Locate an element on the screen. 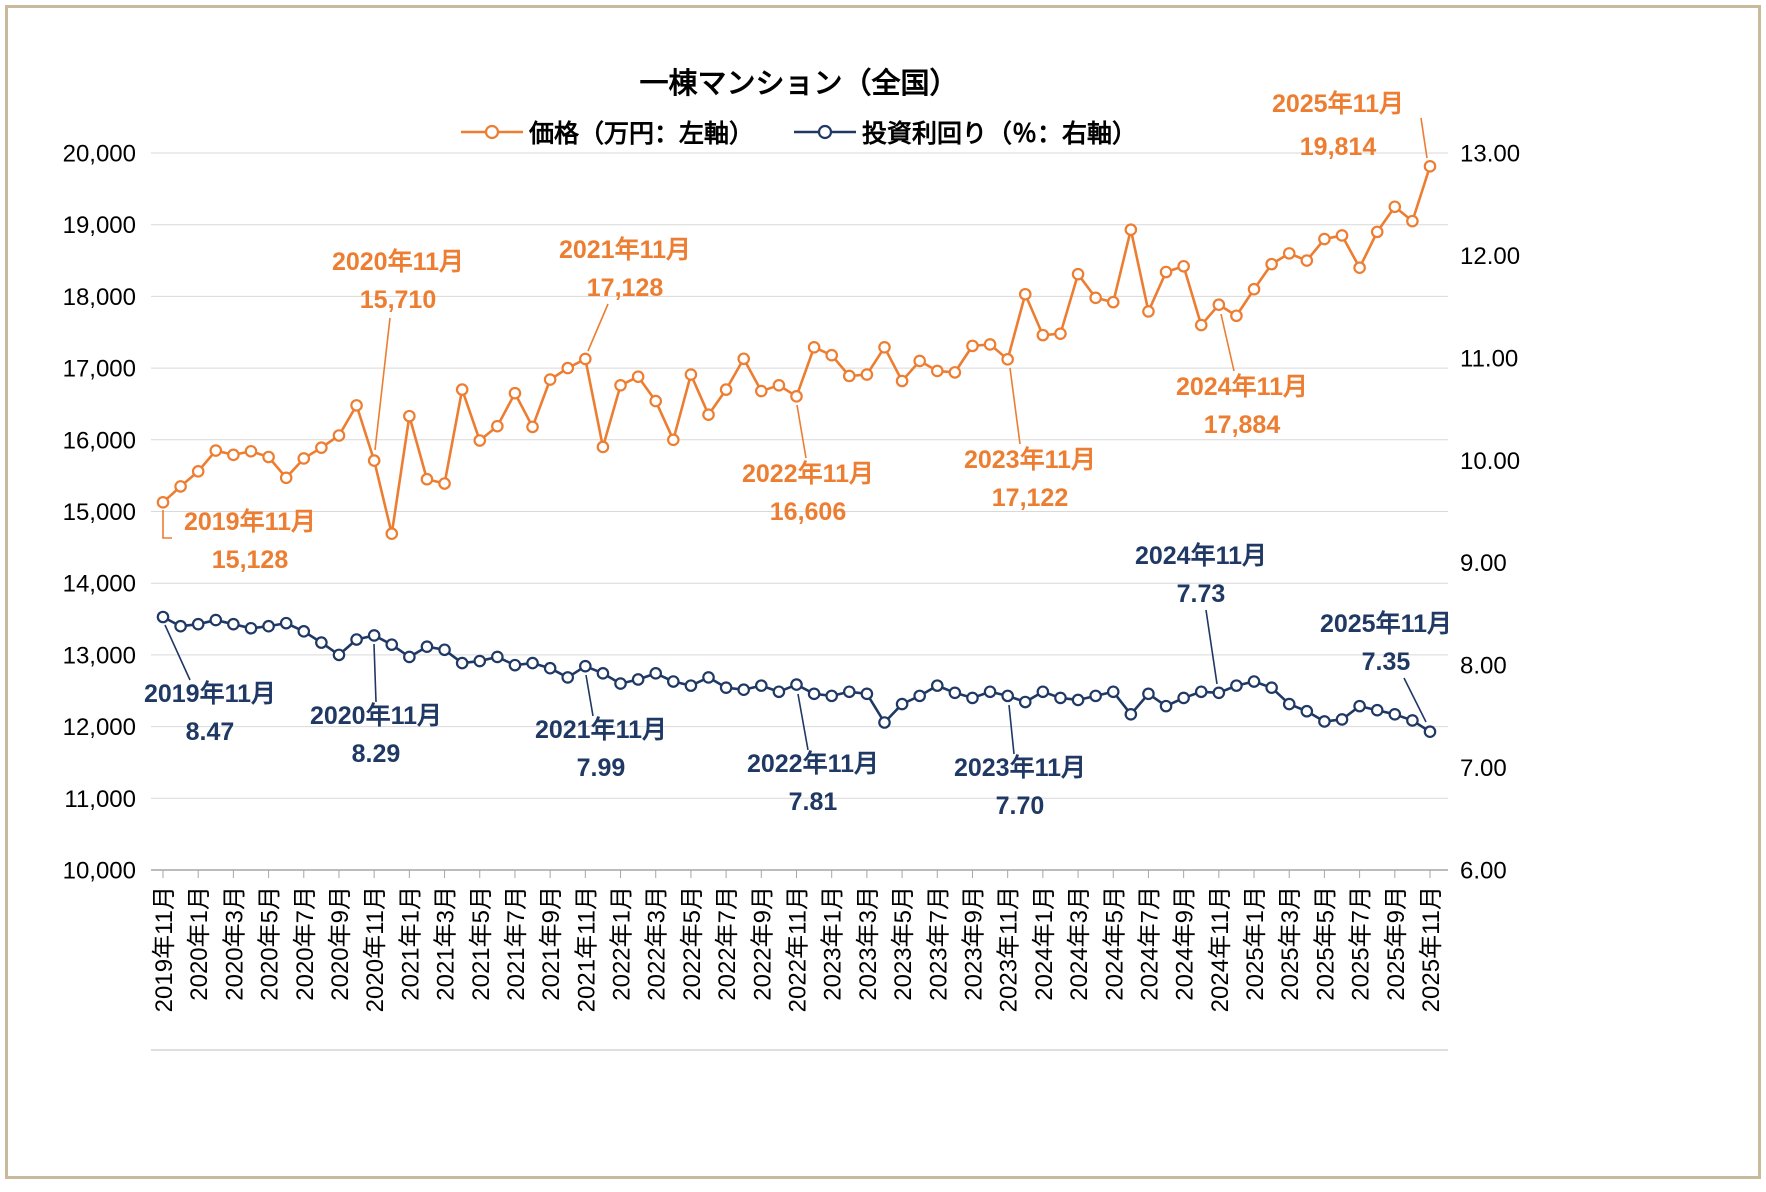 This screenshot has height=1192, width=1766. legend-item-price: 価格（万円：左軸） is located at coordinates (607, 132).